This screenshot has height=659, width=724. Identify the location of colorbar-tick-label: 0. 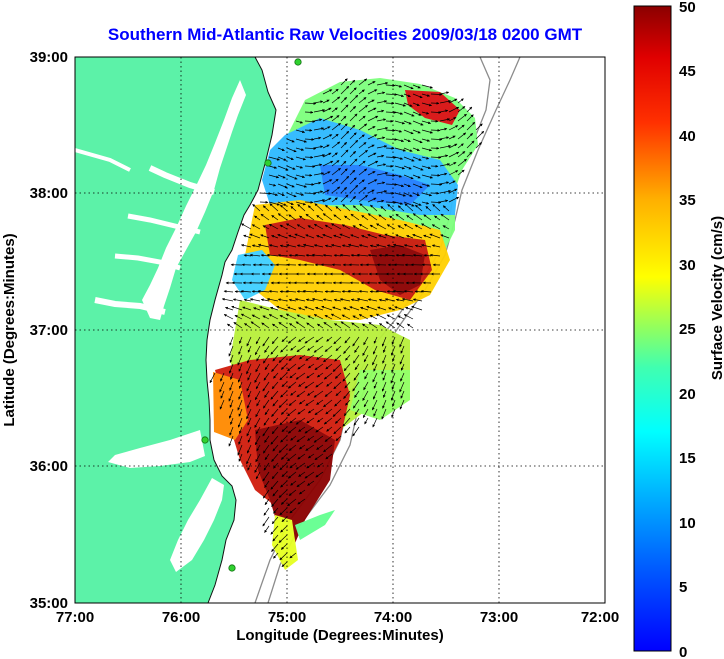
(683, 651).